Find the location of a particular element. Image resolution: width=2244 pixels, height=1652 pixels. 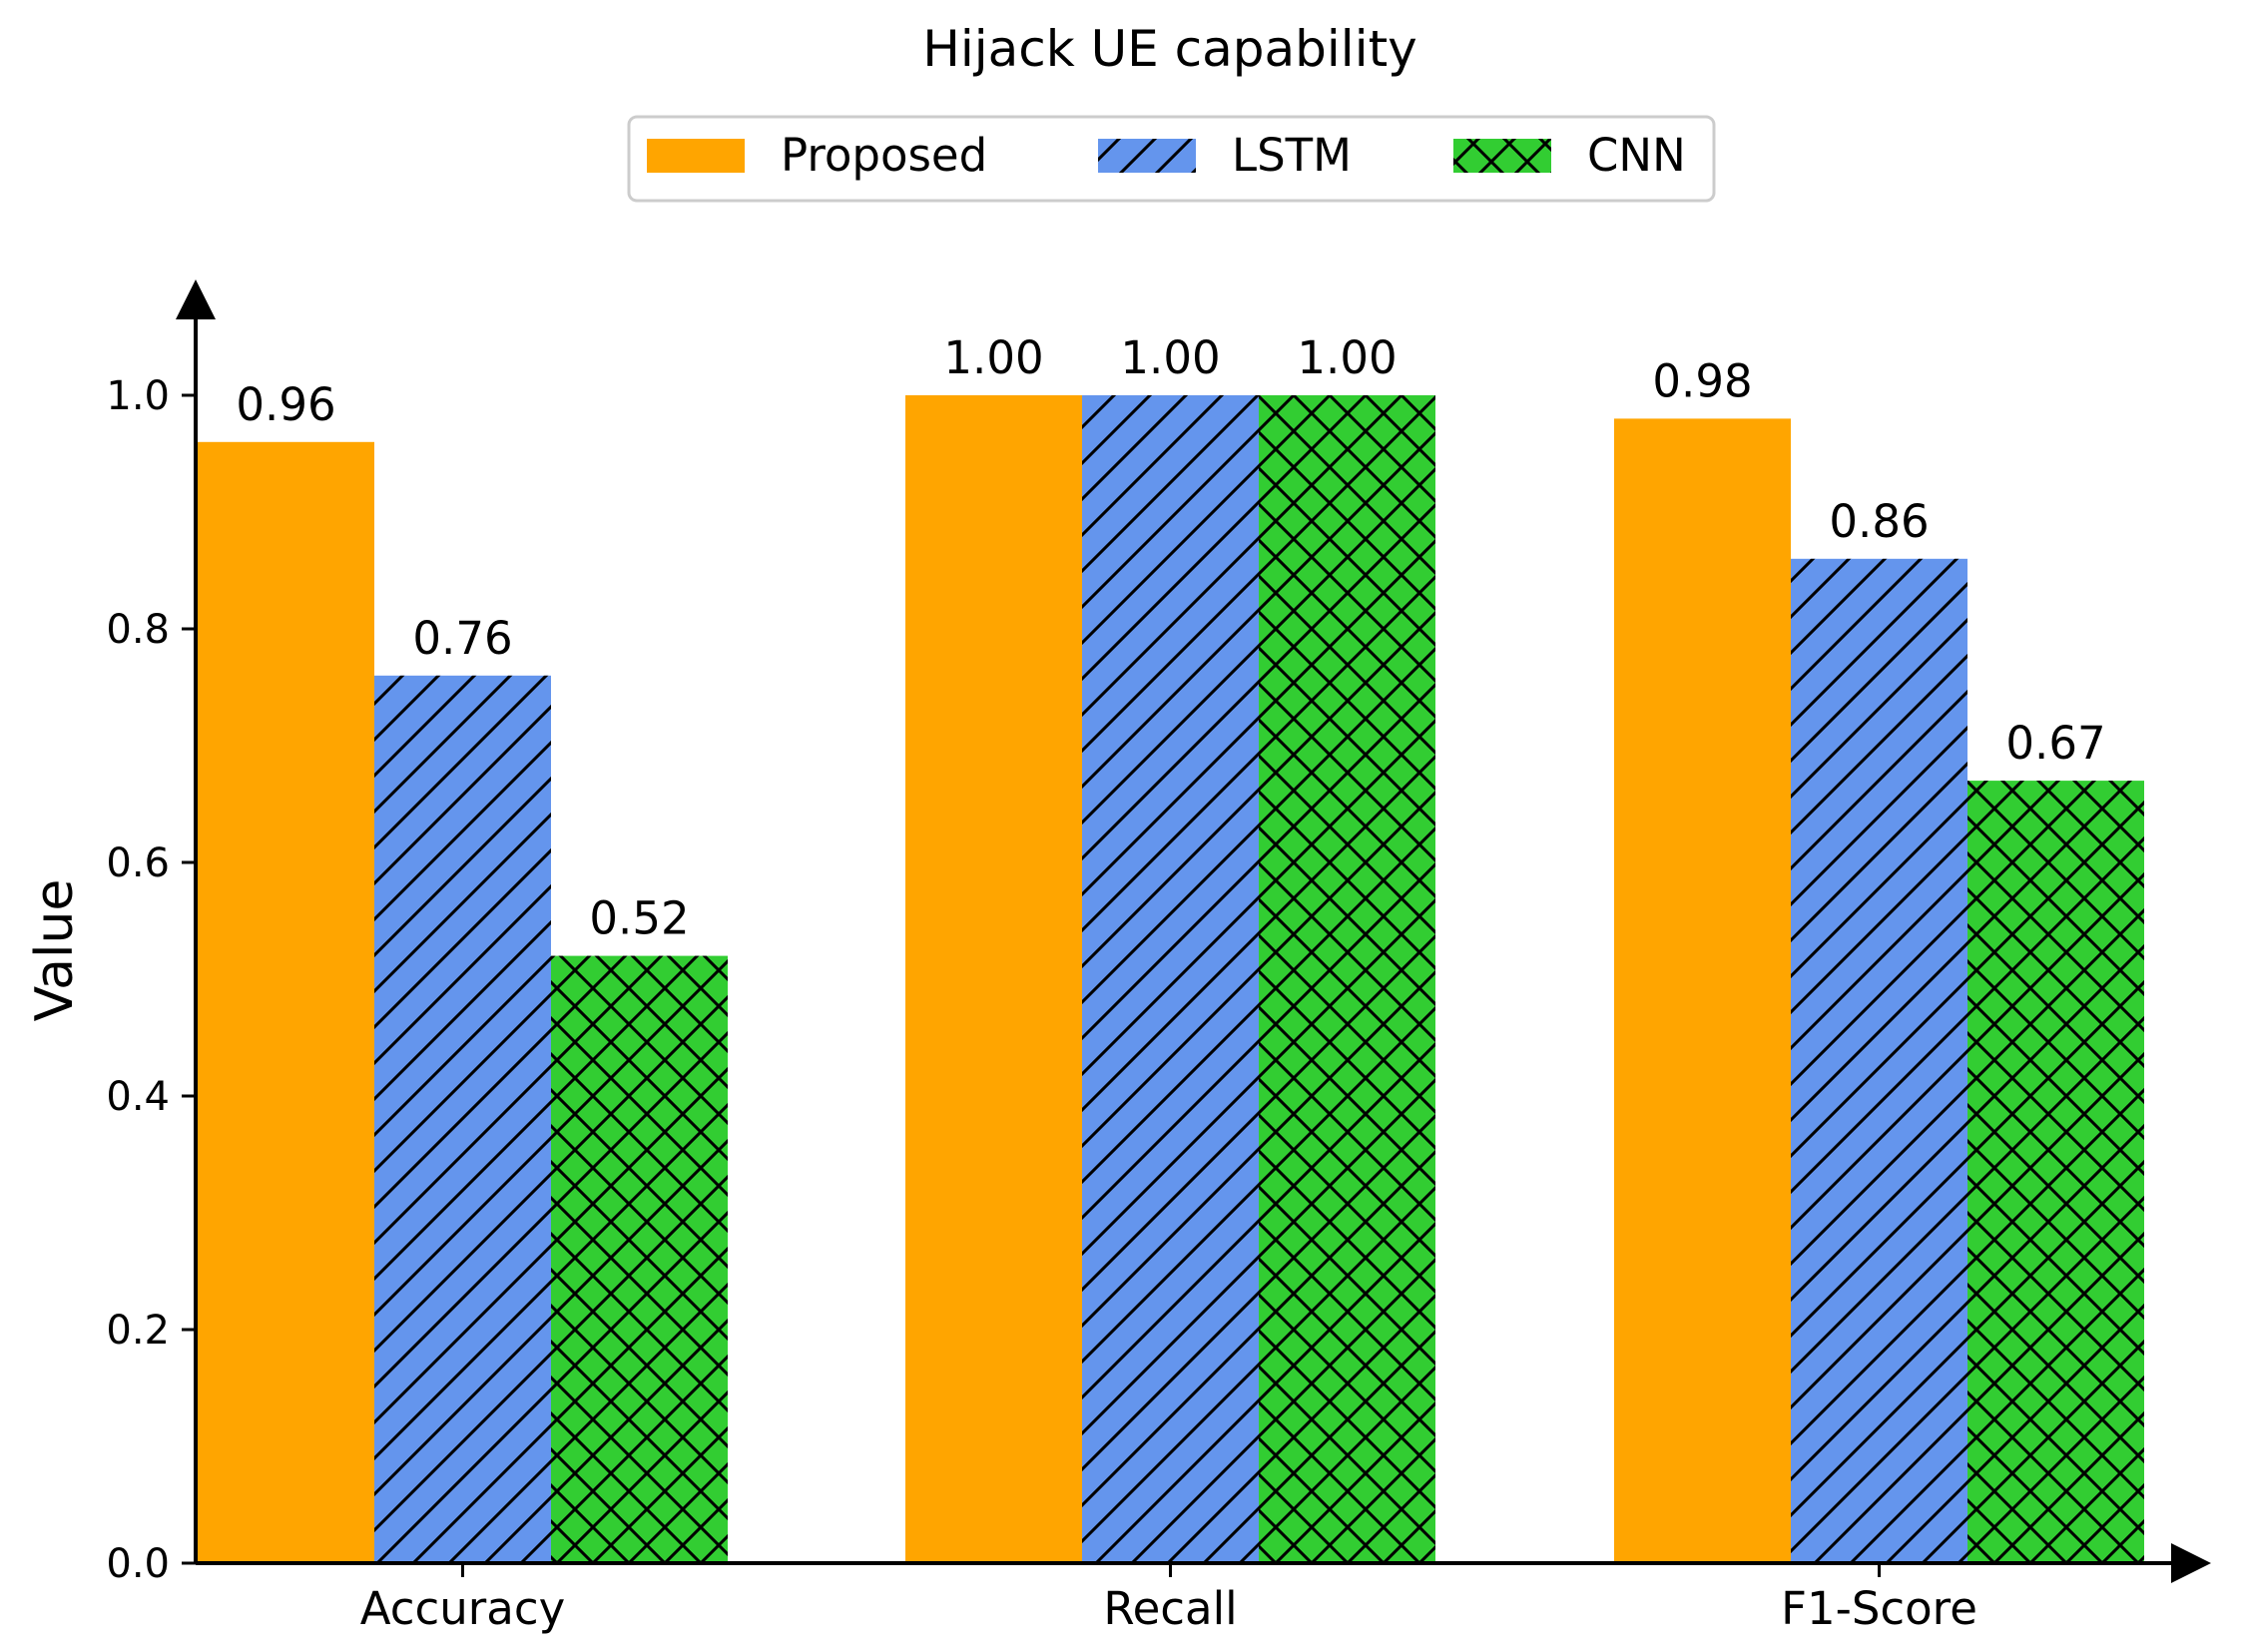

legend-item-lstm: LSTM is located at coordinates (1225, 155).